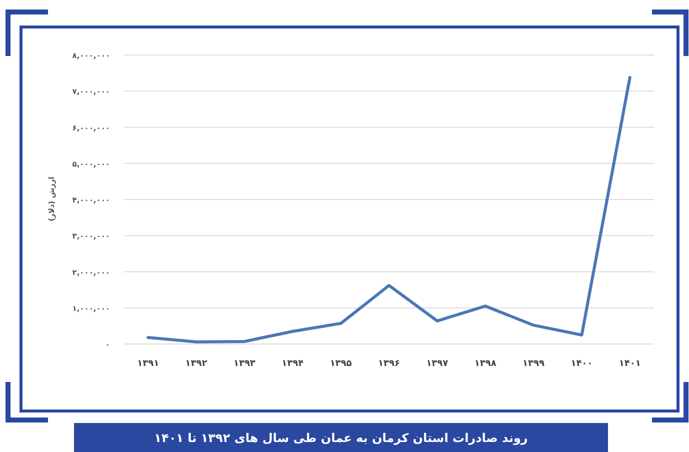 Image resolution: width=689 pixels, height=452 pixels. Describe the element at coordinates (293, 364) in the screenshot. I see `x-tick-label: ۱۳۹۴` at that location.